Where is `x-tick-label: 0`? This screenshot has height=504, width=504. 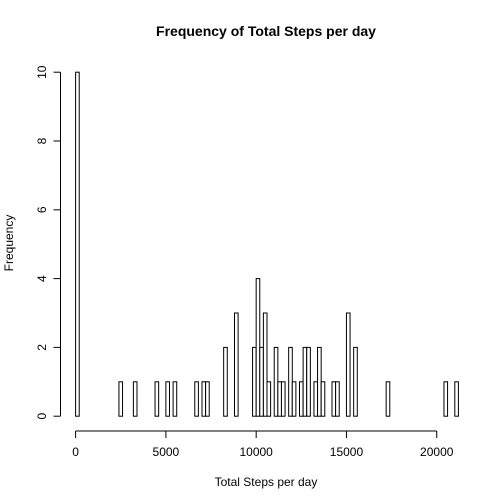 x-tick-label: 0 is located at coordinates (75, 452).